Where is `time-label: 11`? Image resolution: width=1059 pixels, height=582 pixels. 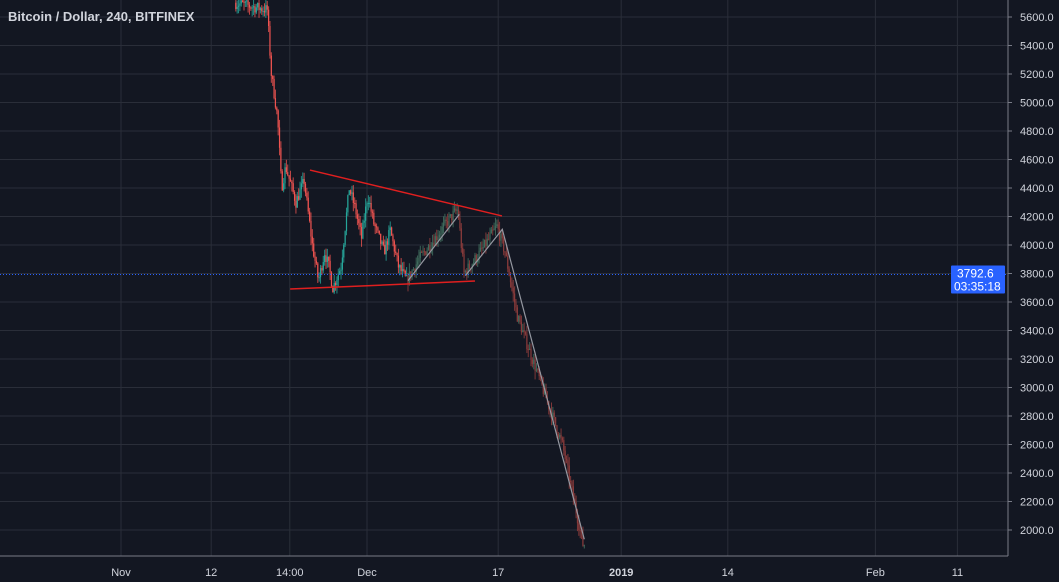
time-label: 11 is located at coordinates (957, 573).